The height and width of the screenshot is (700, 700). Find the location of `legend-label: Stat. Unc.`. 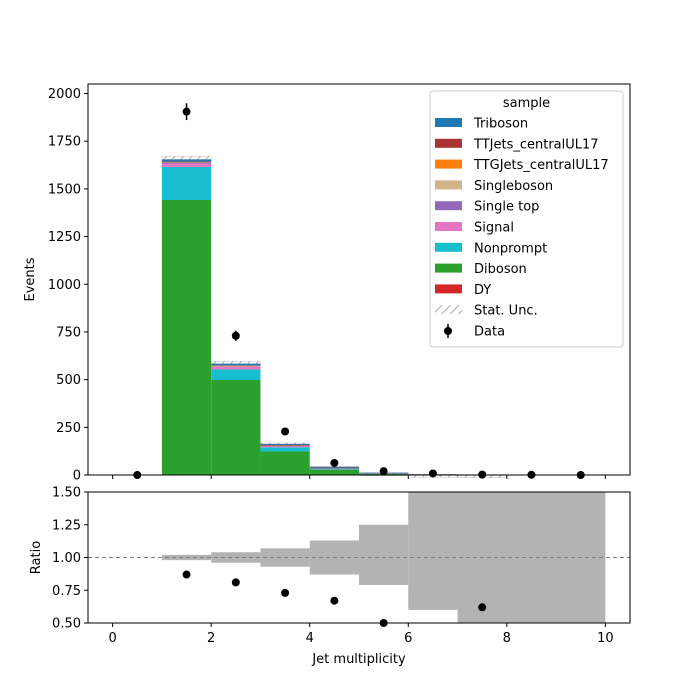

legend-label: Stat. Unc. is located at coordinates (506, 311).